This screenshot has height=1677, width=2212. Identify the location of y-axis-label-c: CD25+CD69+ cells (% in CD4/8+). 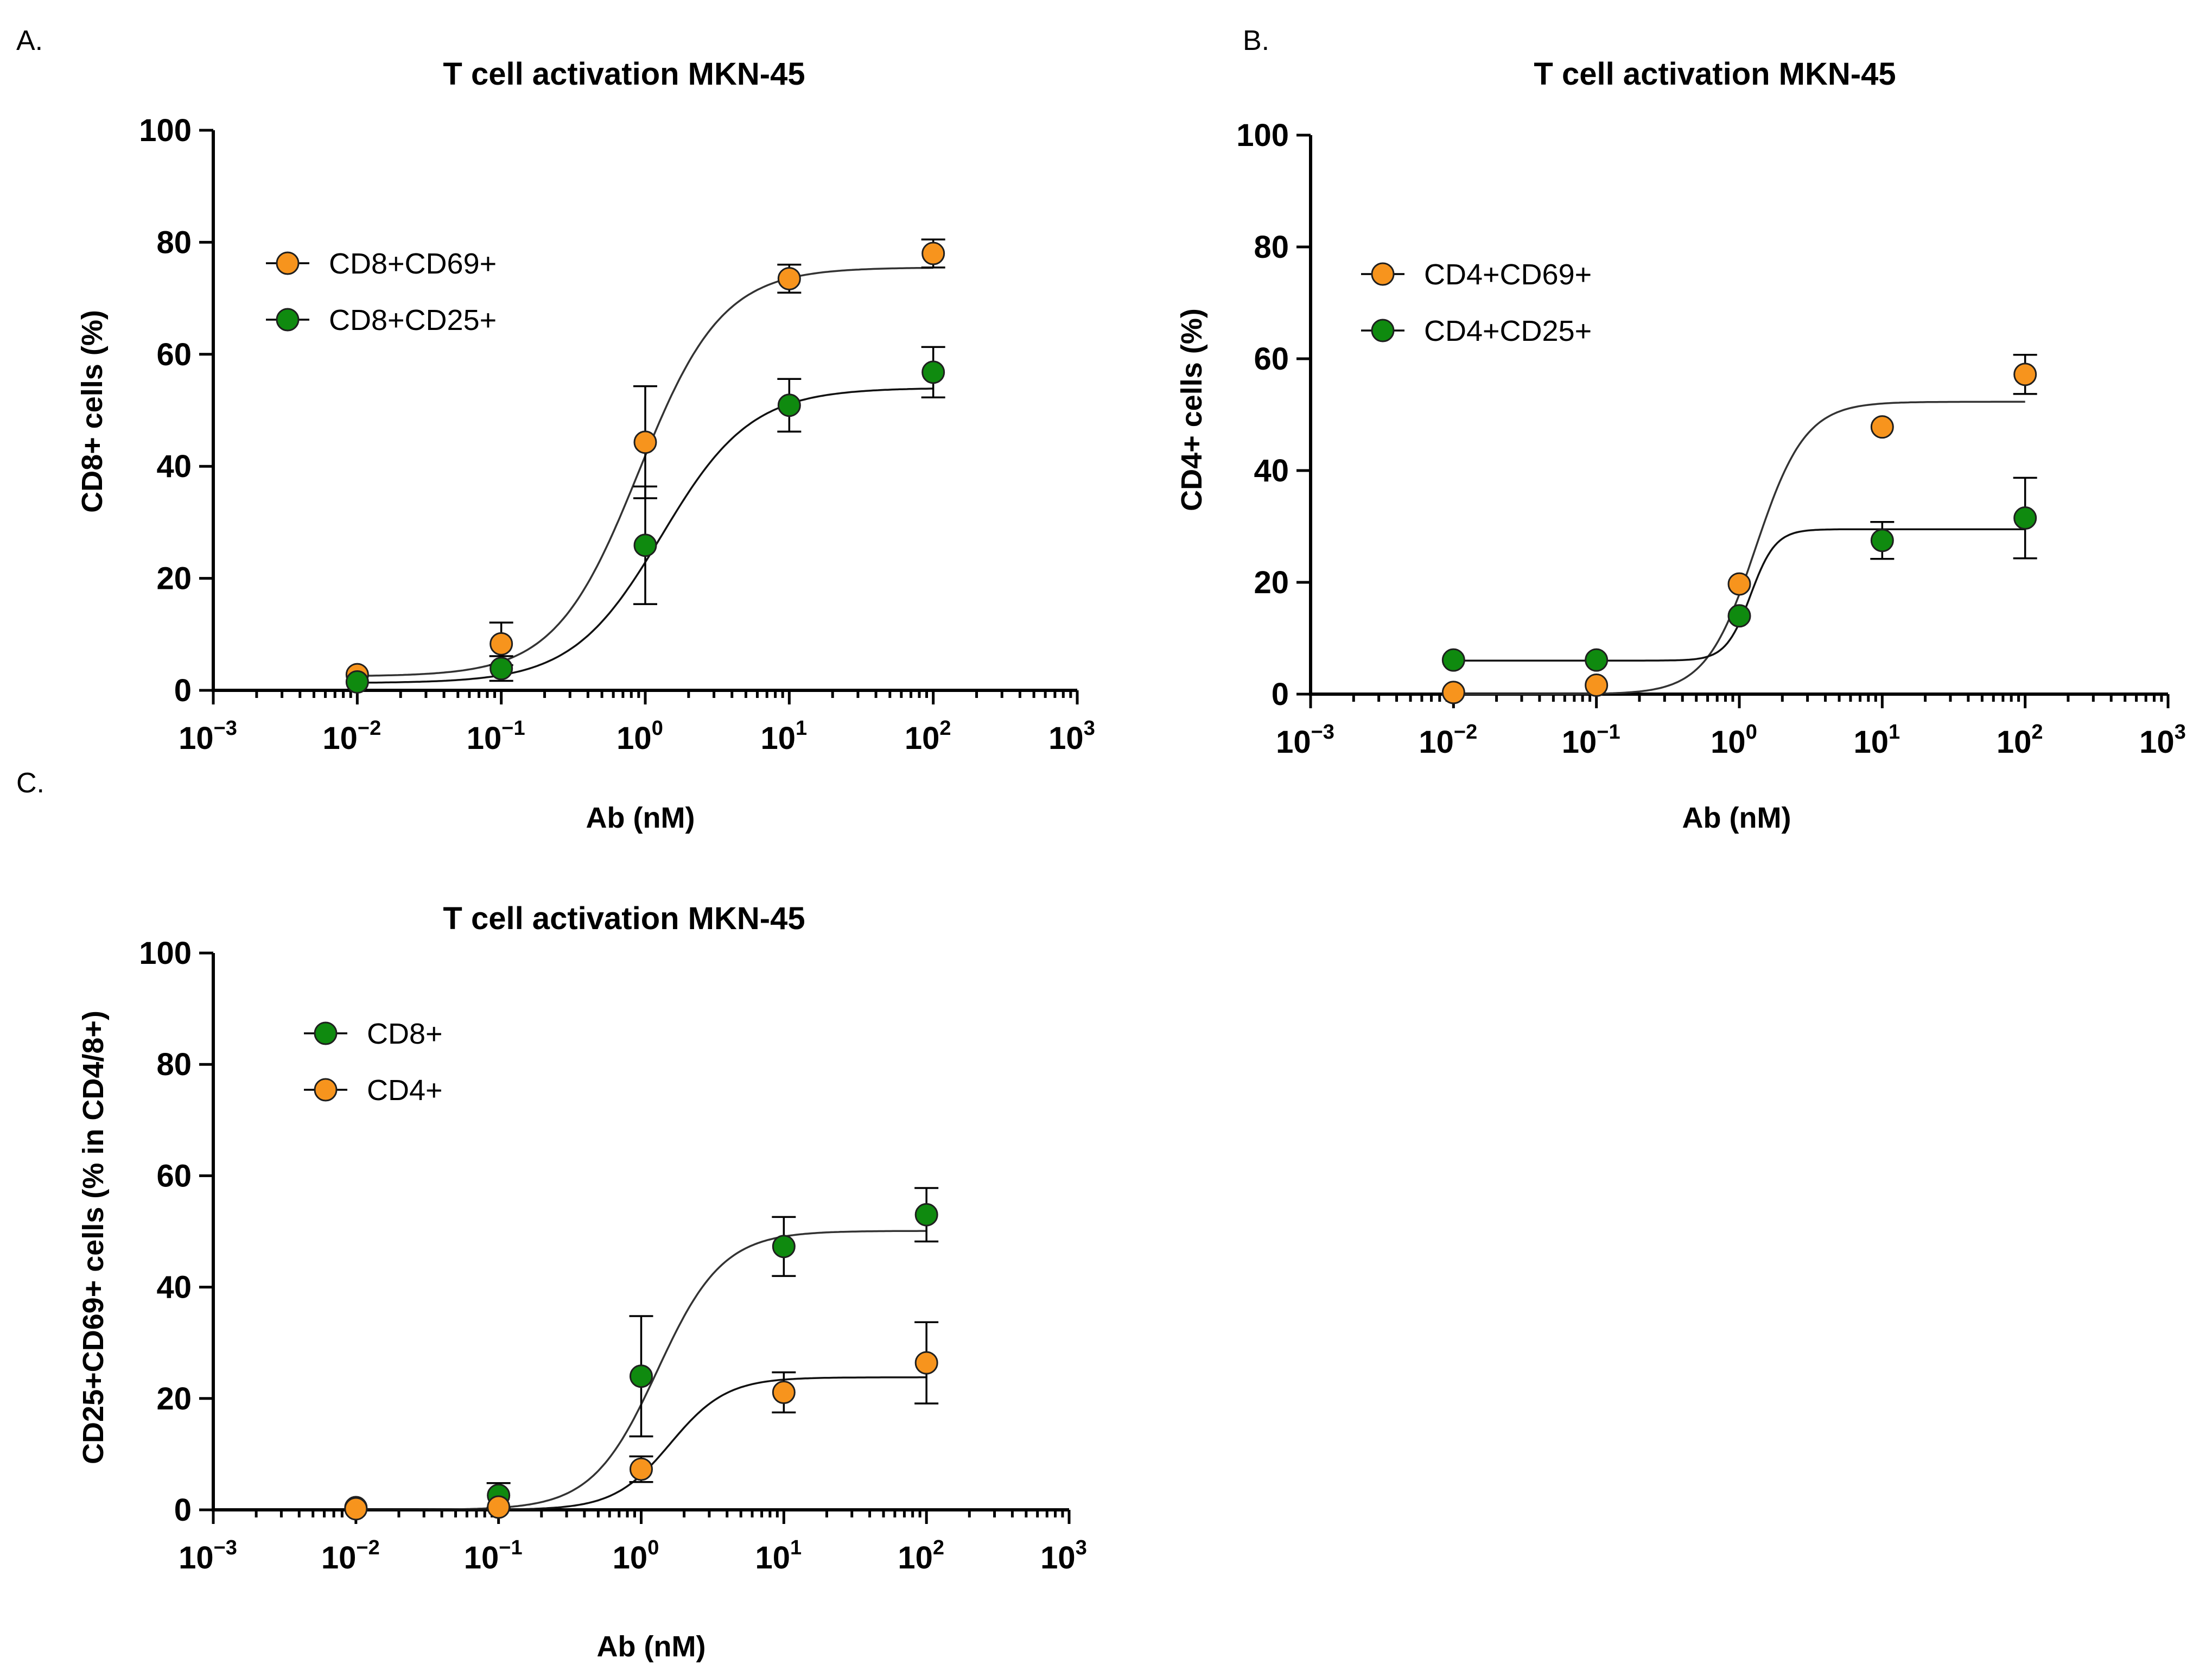
(93, 1238).